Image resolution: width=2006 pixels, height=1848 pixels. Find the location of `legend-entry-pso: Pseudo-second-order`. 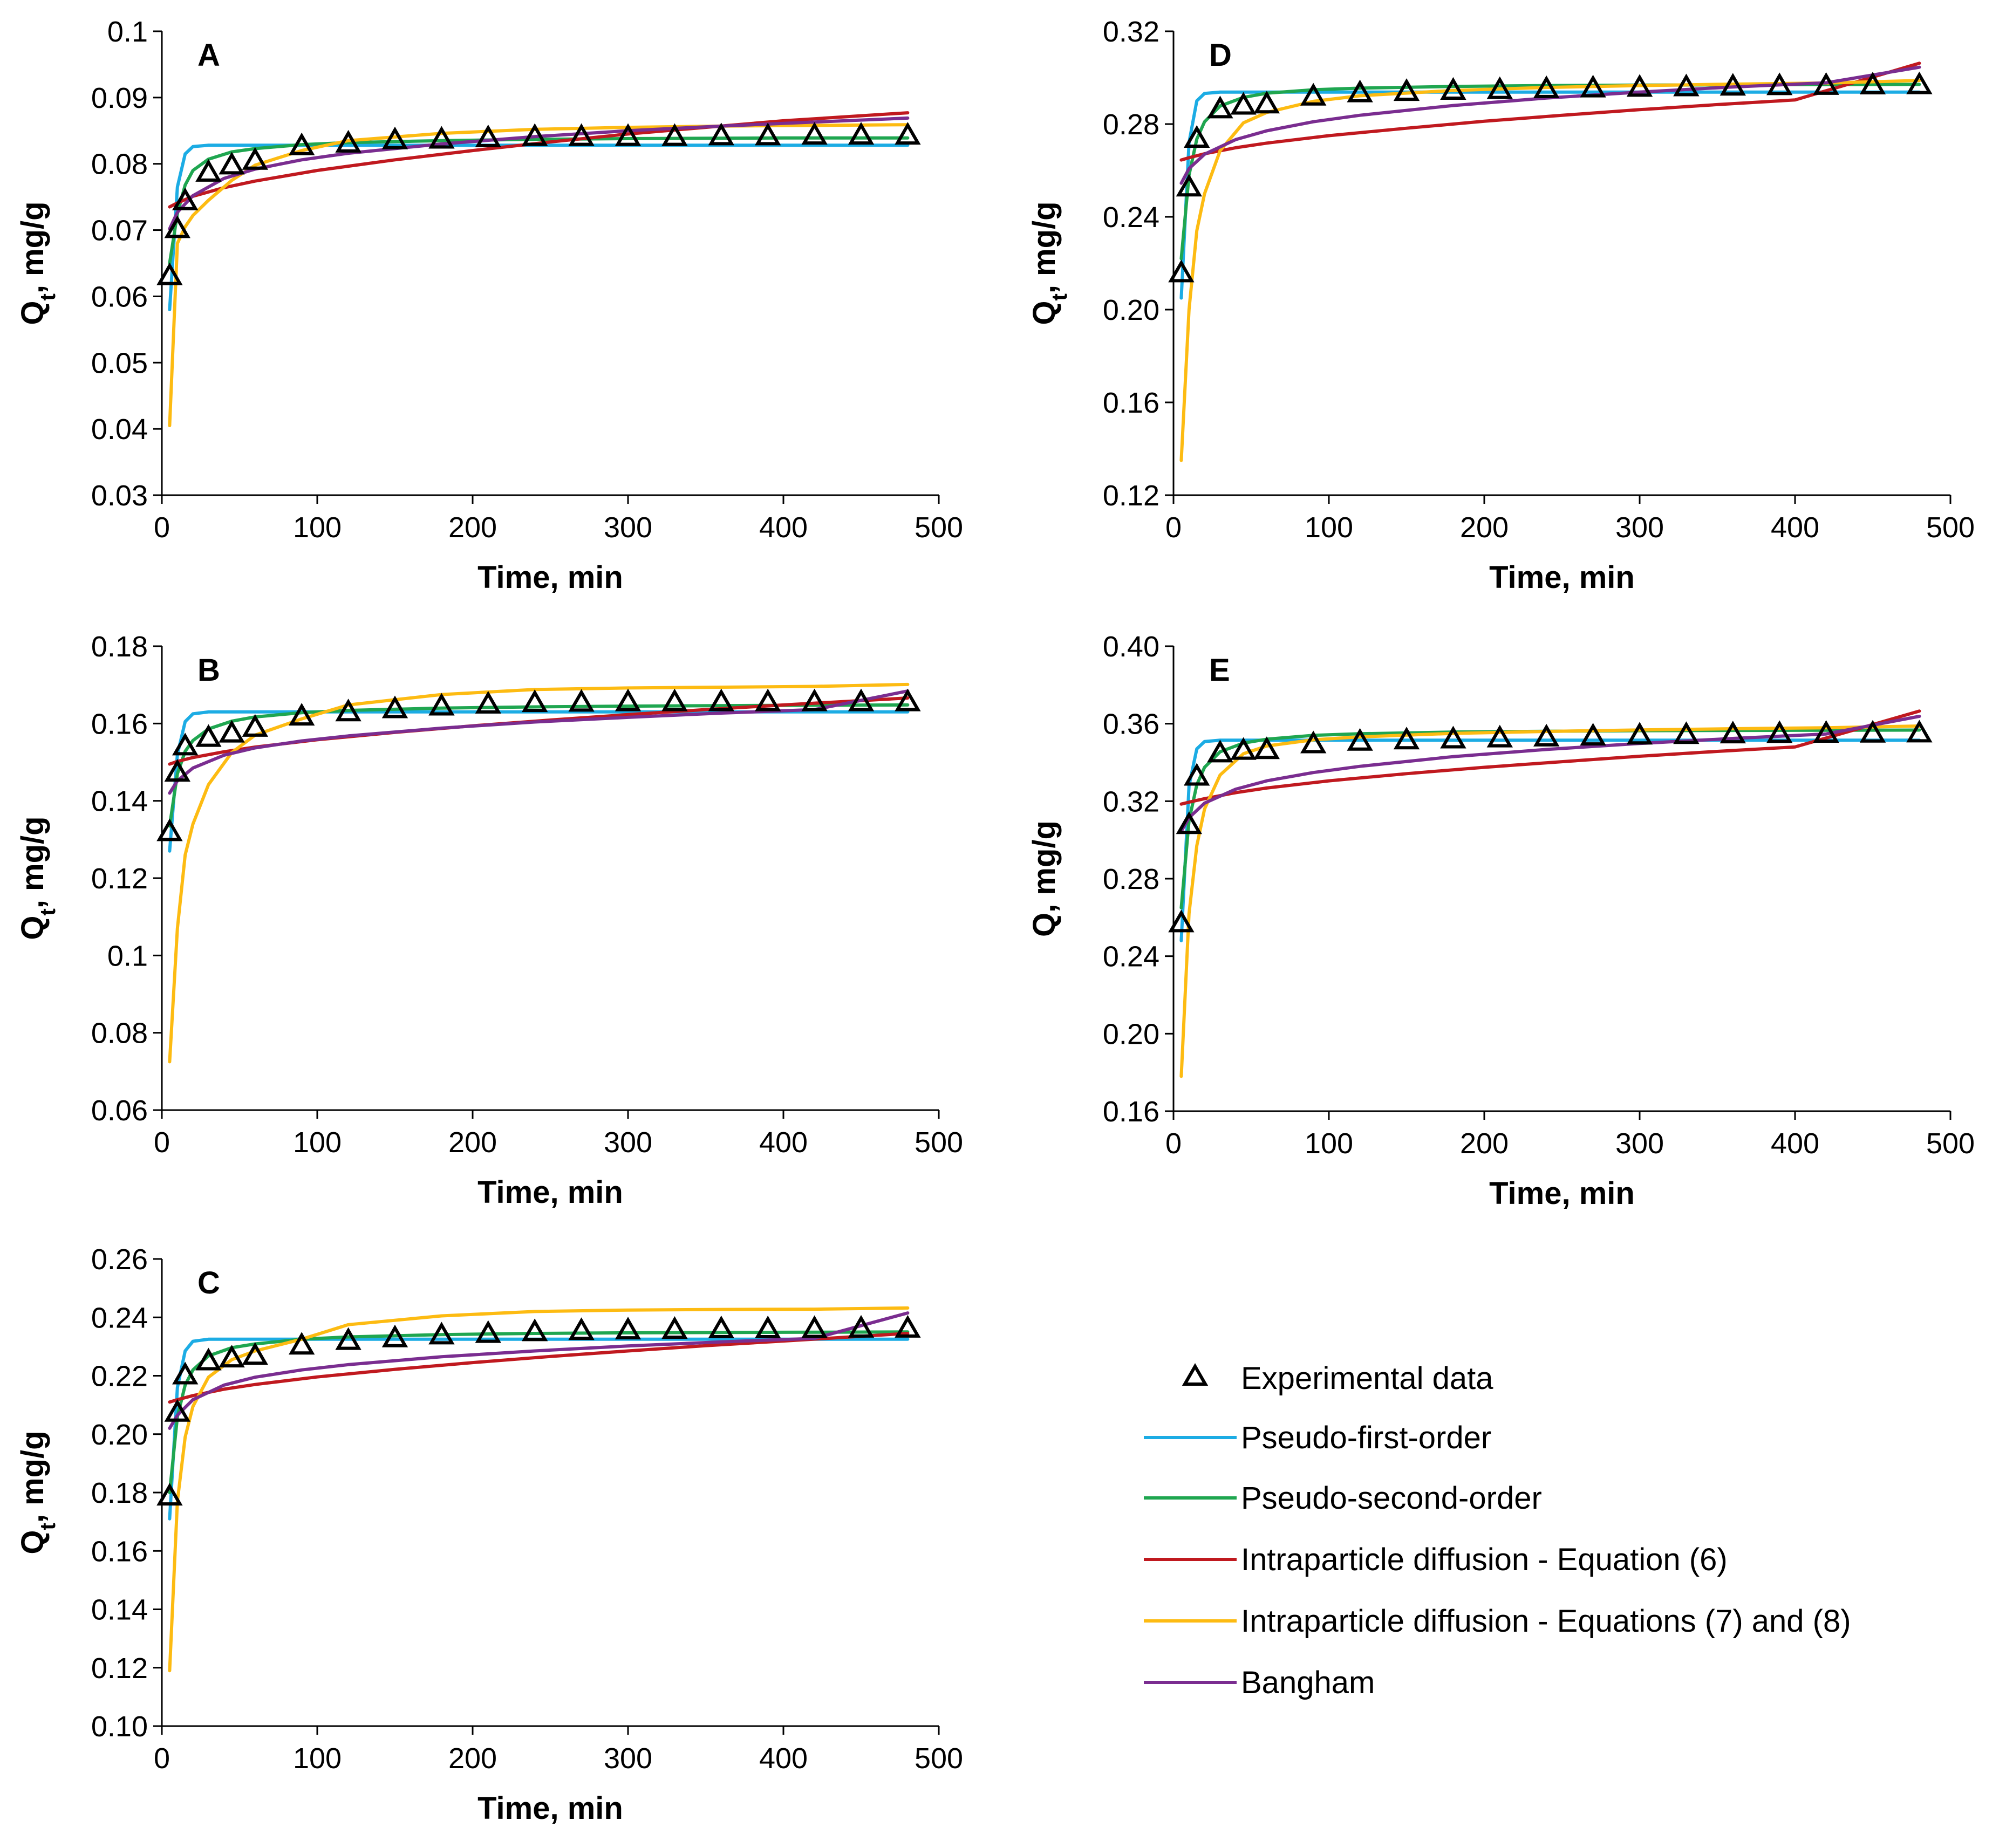

legend-entry-pso: Pseudo-second-order is located at coordinates (1343, 1499).